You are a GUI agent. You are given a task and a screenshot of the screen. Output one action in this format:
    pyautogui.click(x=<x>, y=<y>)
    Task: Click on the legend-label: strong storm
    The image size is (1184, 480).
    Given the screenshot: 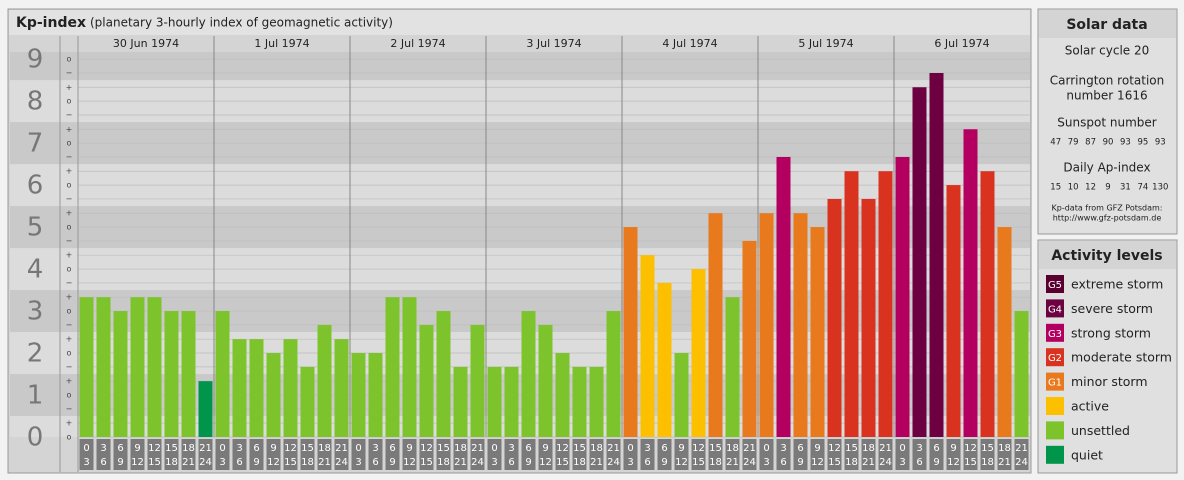 What is the action you would take?
    pyautogui.click(x=1111, y=332)
    